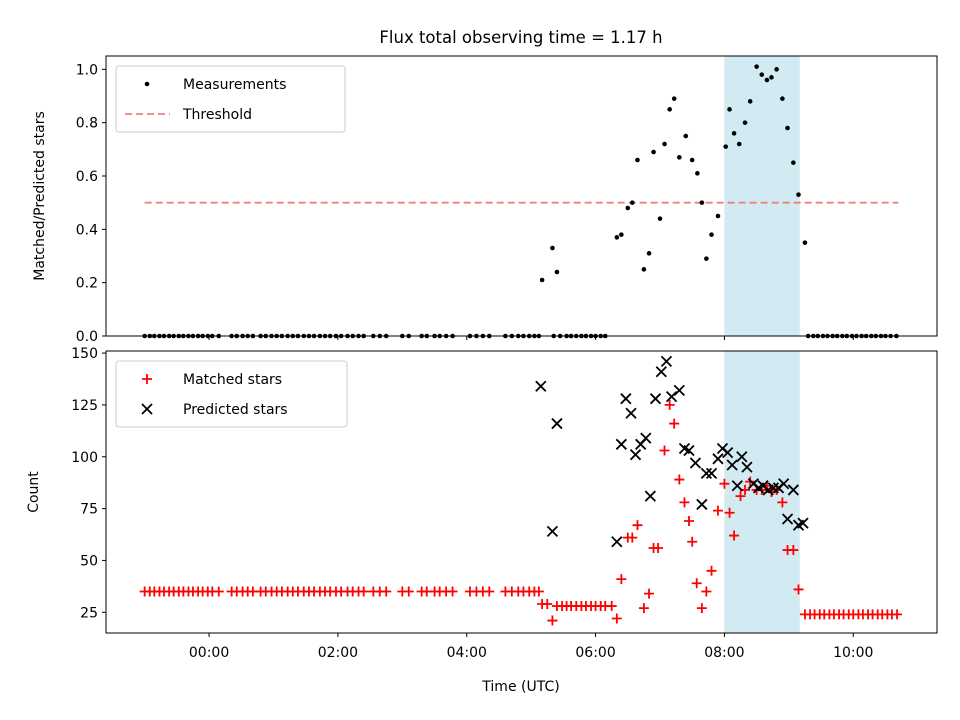 The image size is (960, 720). Describe the element at coordinates (87, 124) in the screenshot. I see `y-tick-label: 0.8` at that location.